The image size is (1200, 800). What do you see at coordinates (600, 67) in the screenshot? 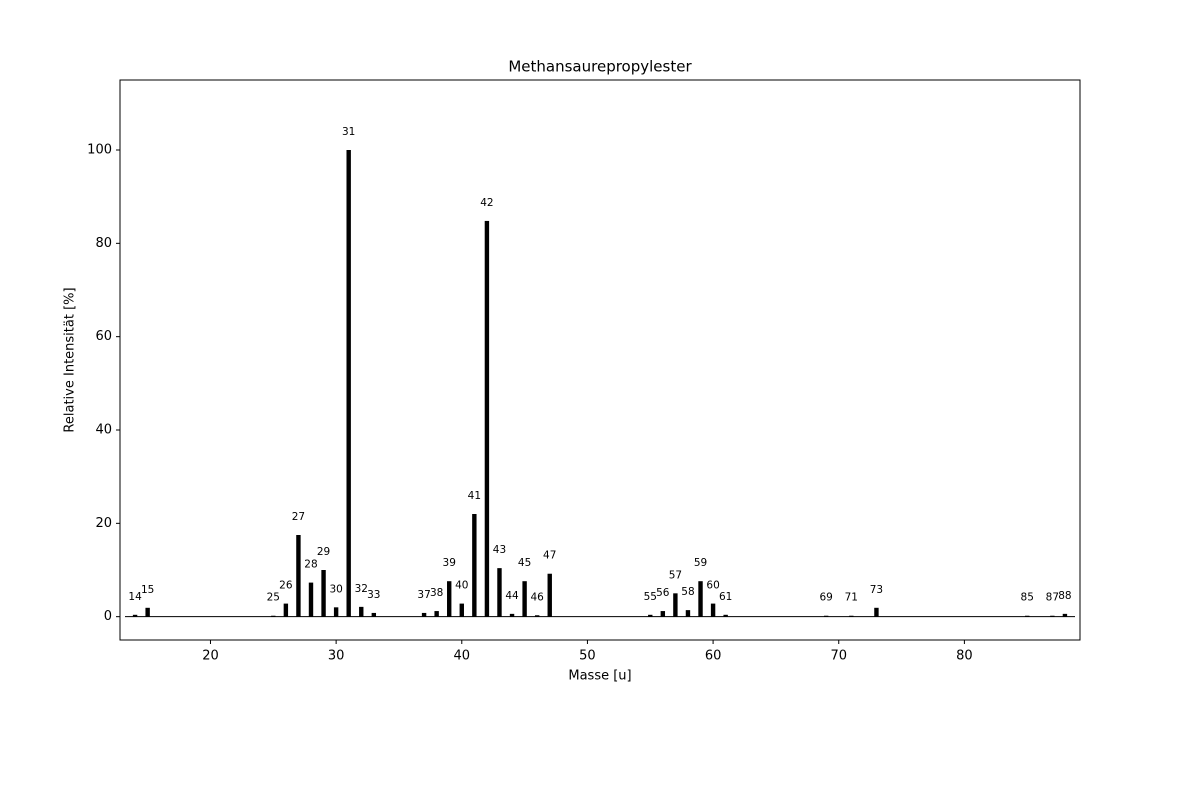
I see `chart-title: Methansaurepropylester` at bounding box center [600, 67].